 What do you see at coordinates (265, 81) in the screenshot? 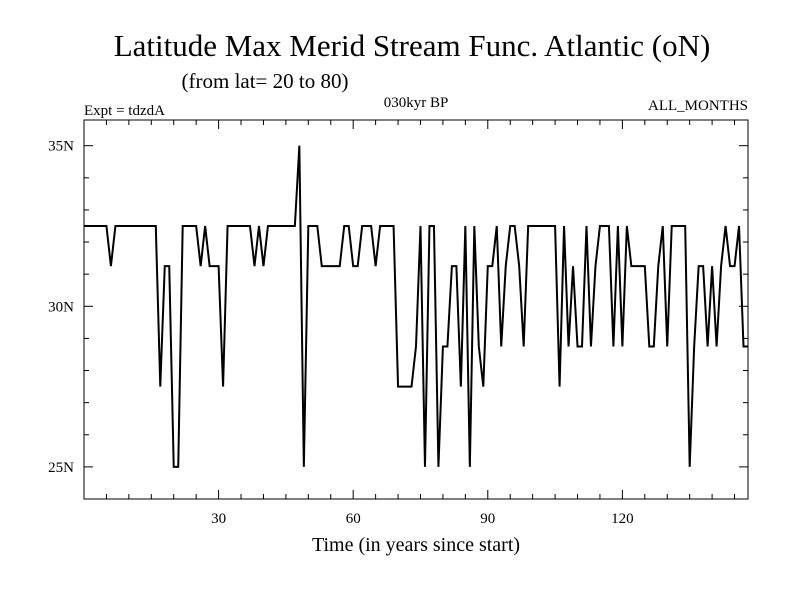
I see `chart-subtitle: (from lat= 20 to 80)` at bounding box center [265, 81].